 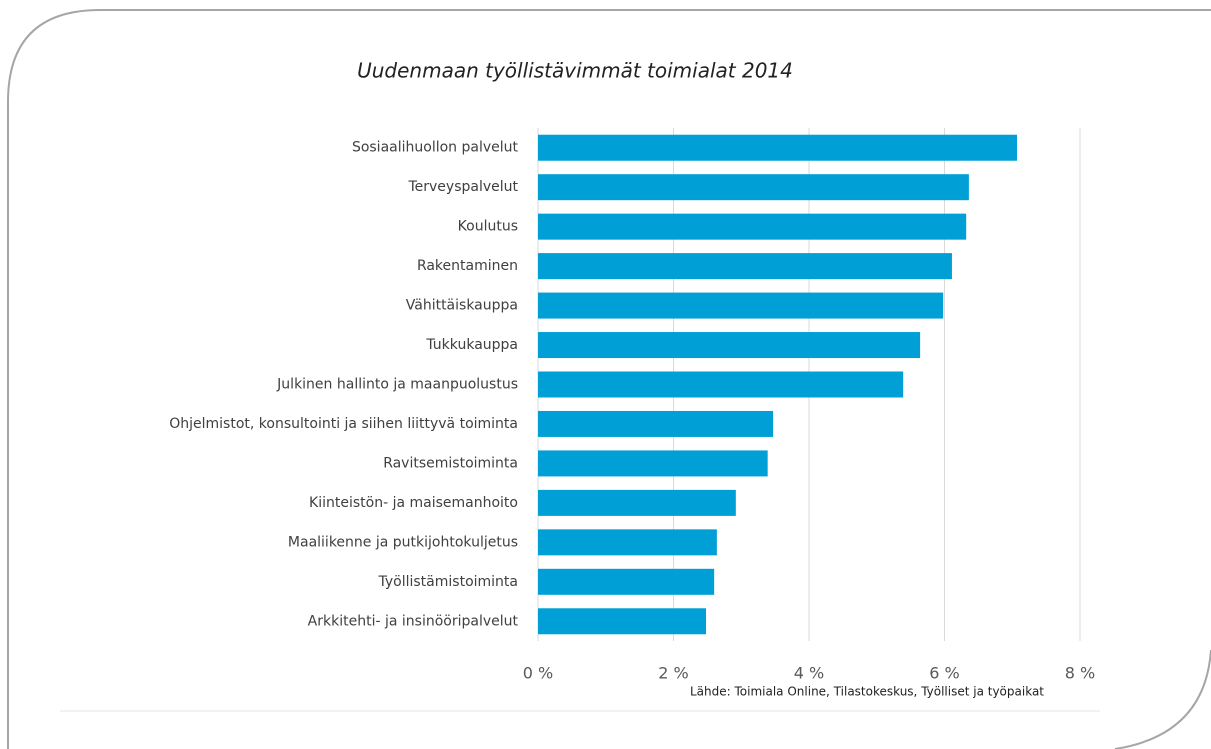 What do you see at coordinates (413, 621) in the screenshot?
I see `y-tick-label: Arkkitehti- ja insinööripalvelut` at bounding box center [413, 621].